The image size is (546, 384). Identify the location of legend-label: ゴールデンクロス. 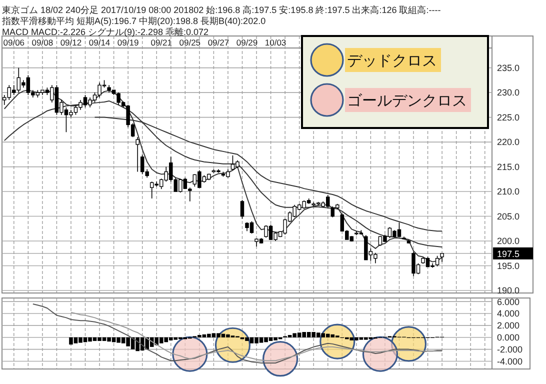
(407, 101).